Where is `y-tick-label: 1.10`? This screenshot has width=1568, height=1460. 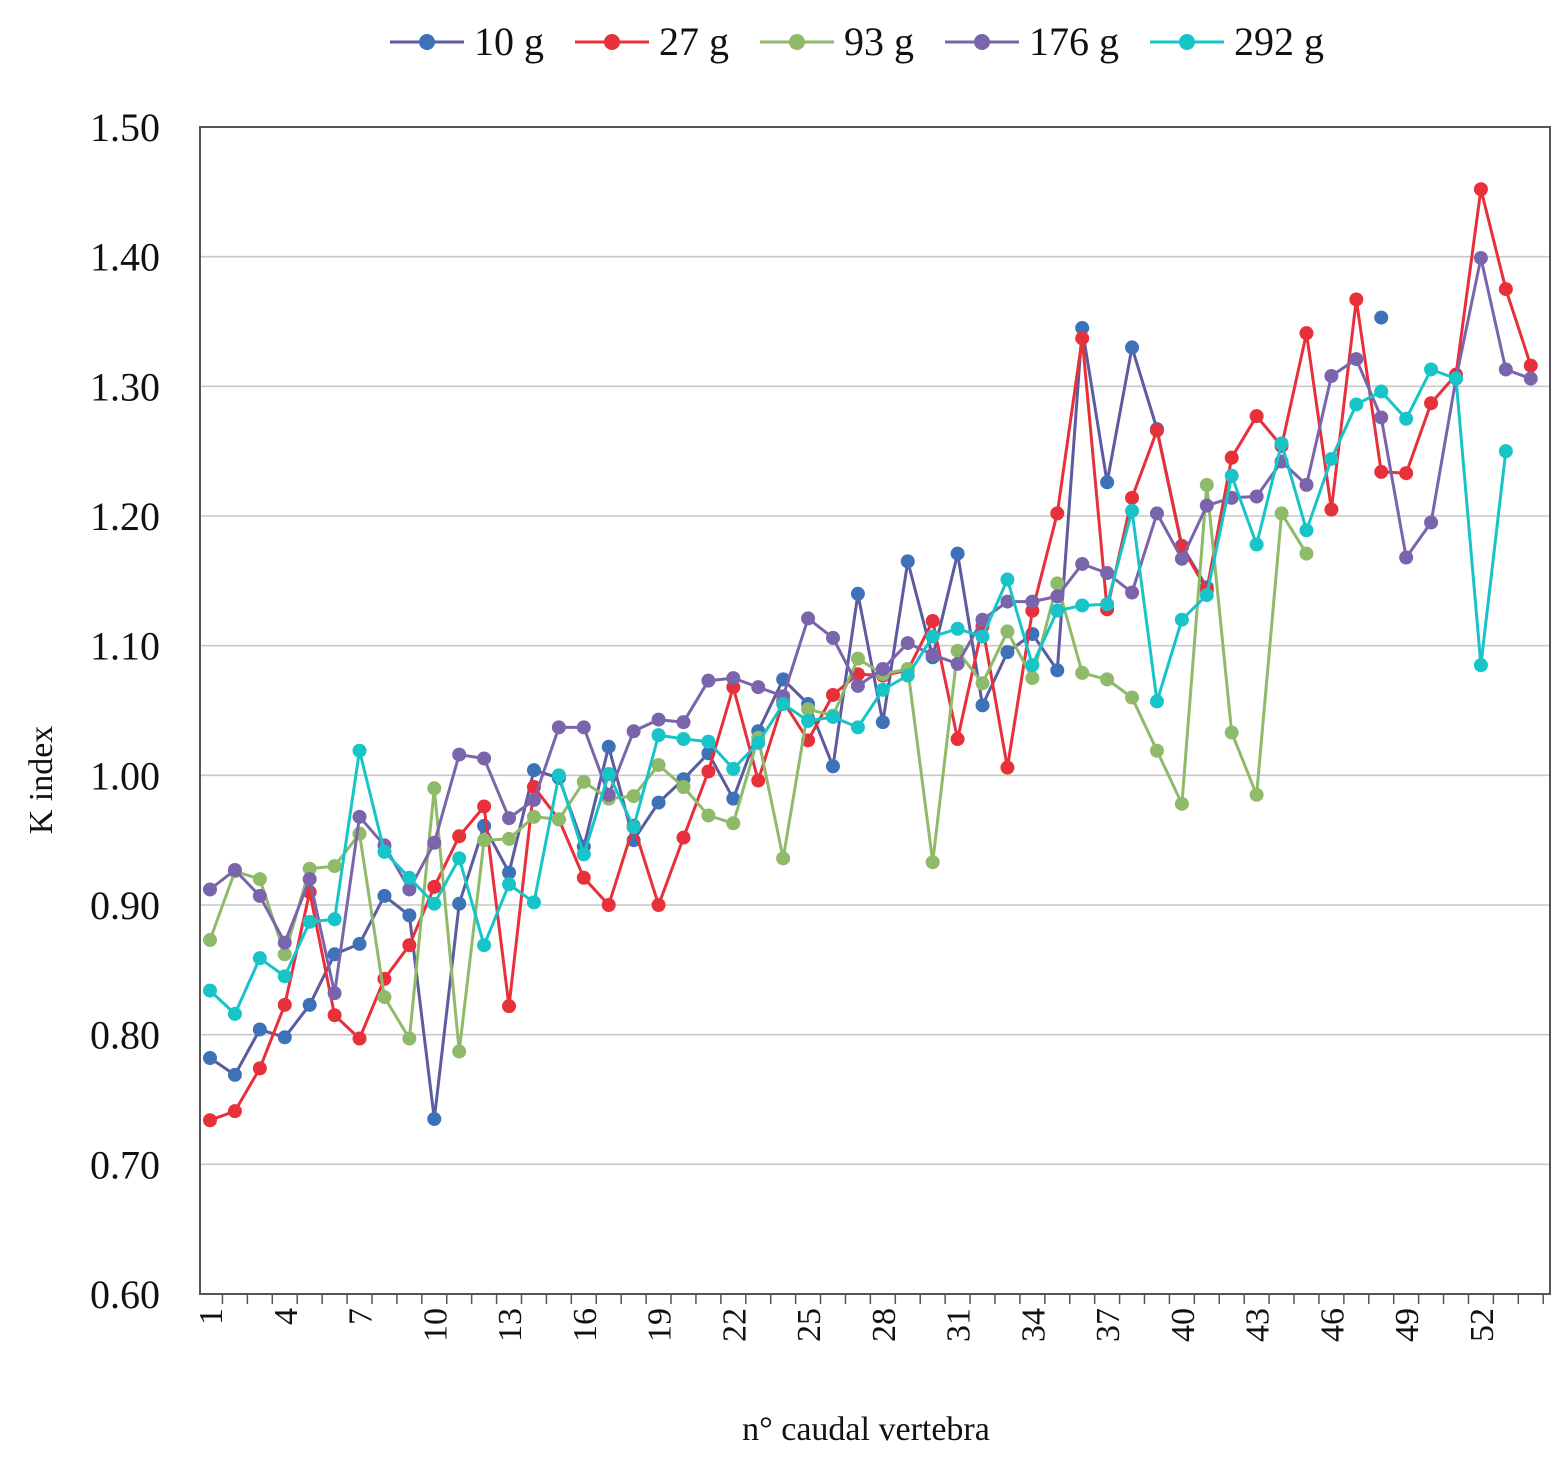
y-tick-label: 1.10 is located at coordinates (125, 646).